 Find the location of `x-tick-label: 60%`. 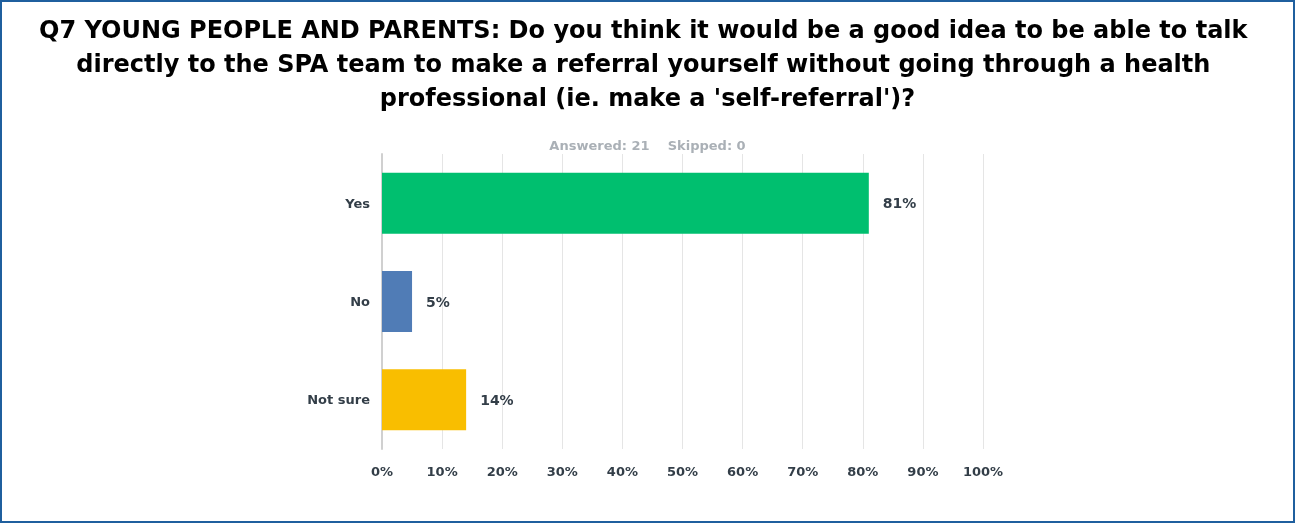

x-tick-label: 60% is located at coordinates (743, 471).